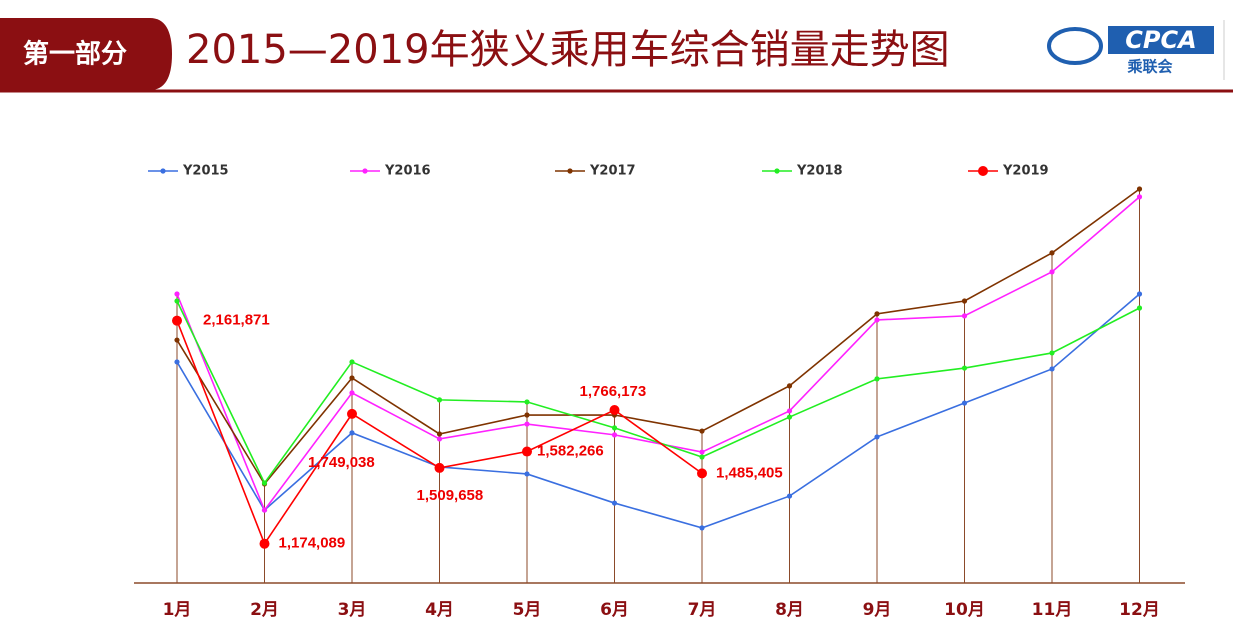  Describe the element at coordinates (450, 495) in the screenshot. I see `data-label: 1,509,658` at that location.